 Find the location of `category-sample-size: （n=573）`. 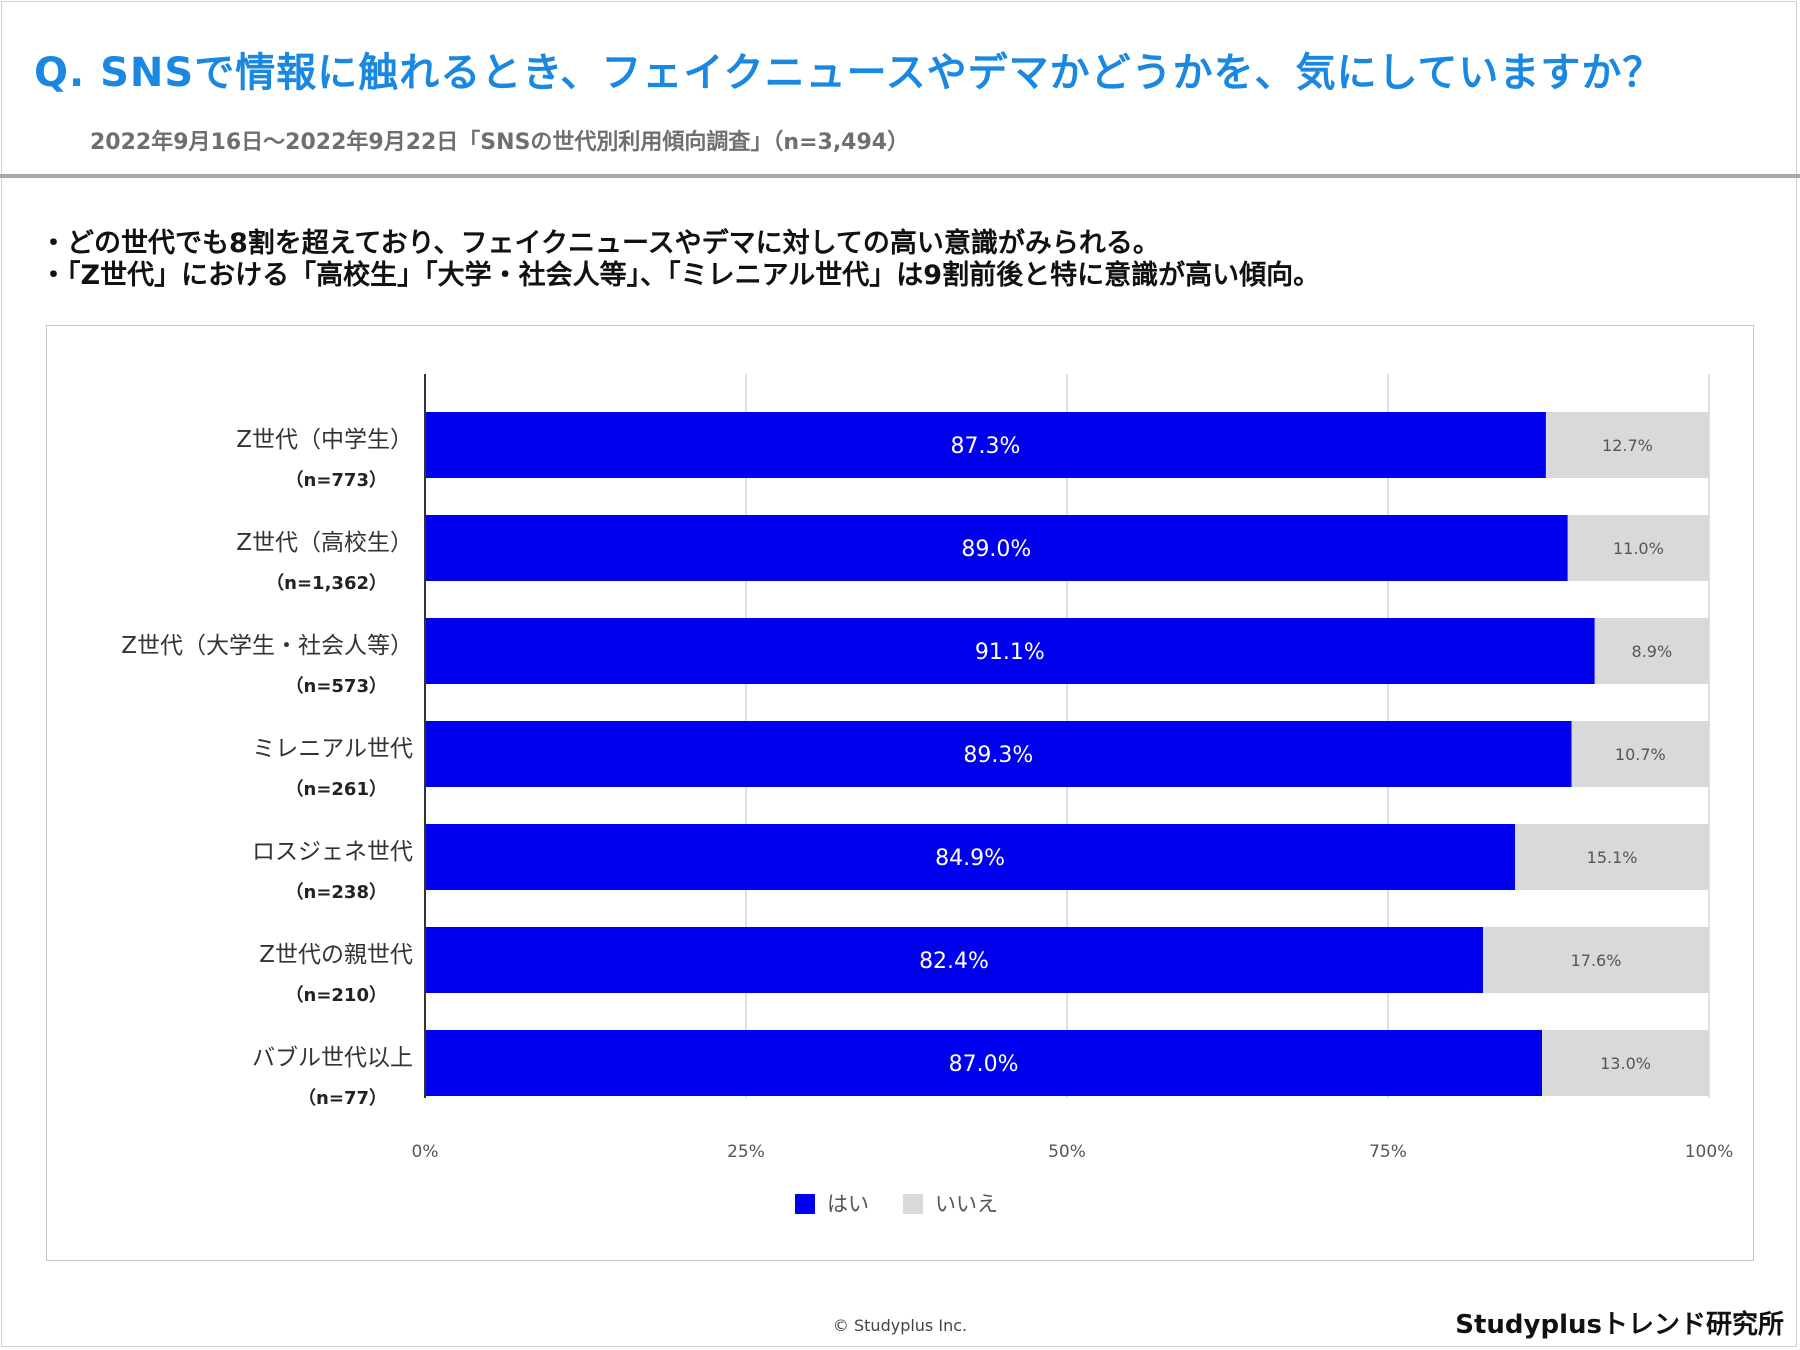

category-sample-size: （n=573） is located at coordinates (336, 686).